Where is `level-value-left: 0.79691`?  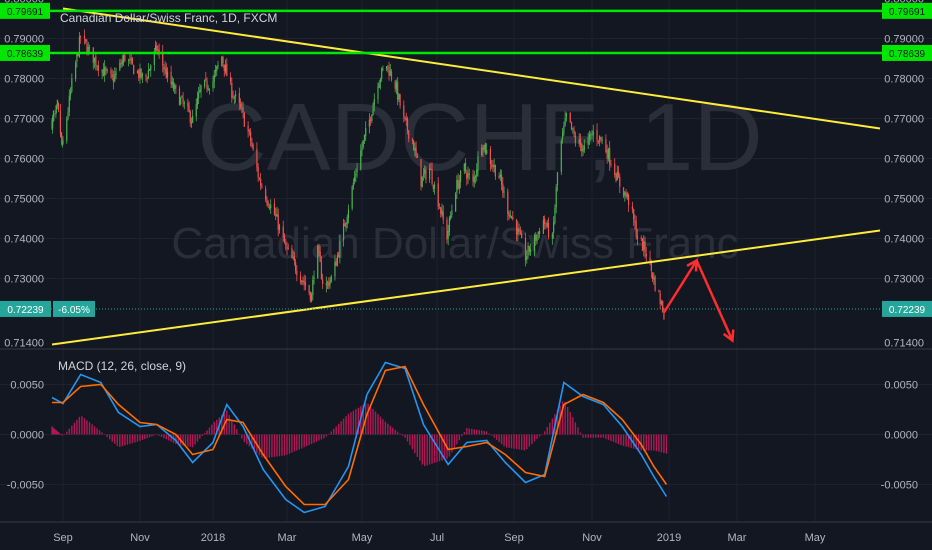 level-value-left: 0.79691 is located at coordinates (25, 12).